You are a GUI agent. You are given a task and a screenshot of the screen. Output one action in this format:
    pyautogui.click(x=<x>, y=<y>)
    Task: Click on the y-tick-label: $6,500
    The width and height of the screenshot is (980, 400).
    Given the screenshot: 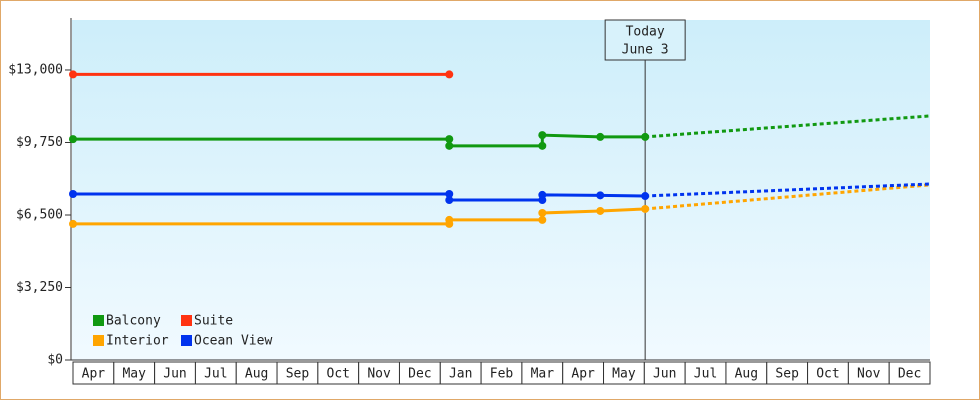 What is the action you would take?
    pyautogui.click(x=39, y=214)
    